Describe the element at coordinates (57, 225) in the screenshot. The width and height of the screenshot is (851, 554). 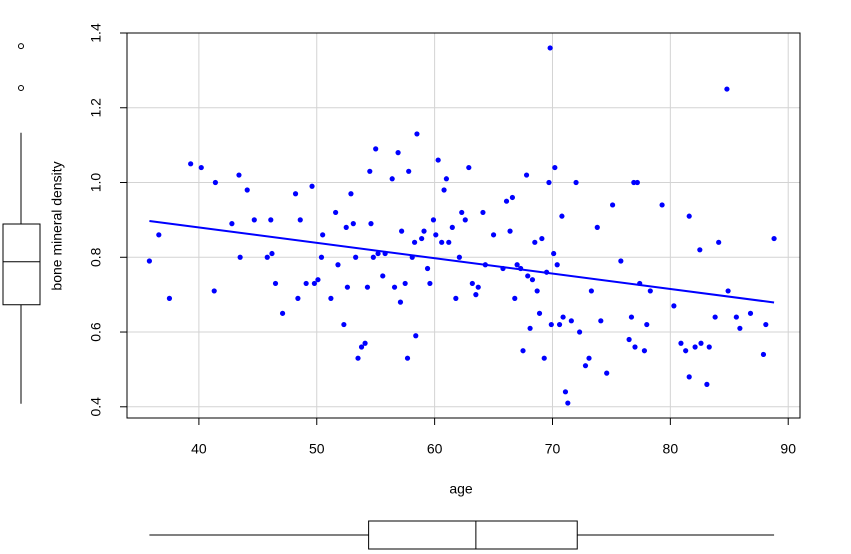
I see `y-axis-label: bone mineral density` at that location.